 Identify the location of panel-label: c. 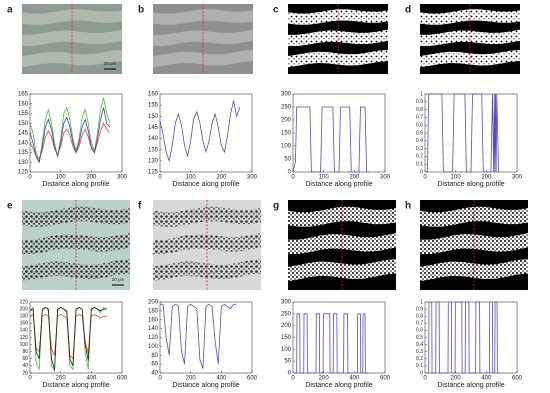
(276, 10).